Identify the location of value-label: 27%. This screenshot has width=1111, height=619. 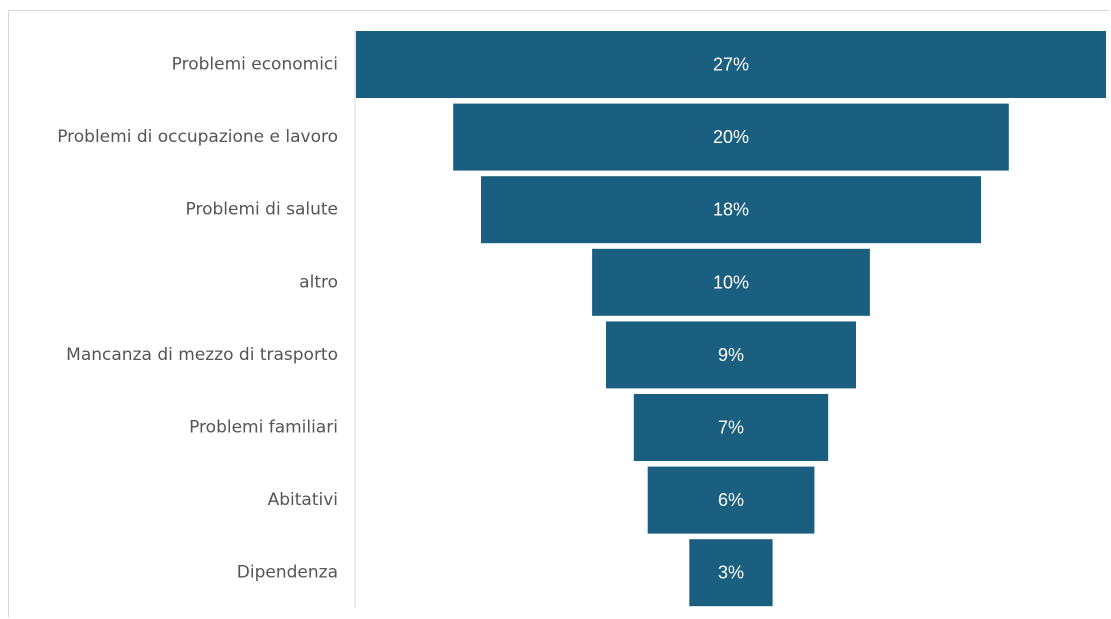
(731, 65).